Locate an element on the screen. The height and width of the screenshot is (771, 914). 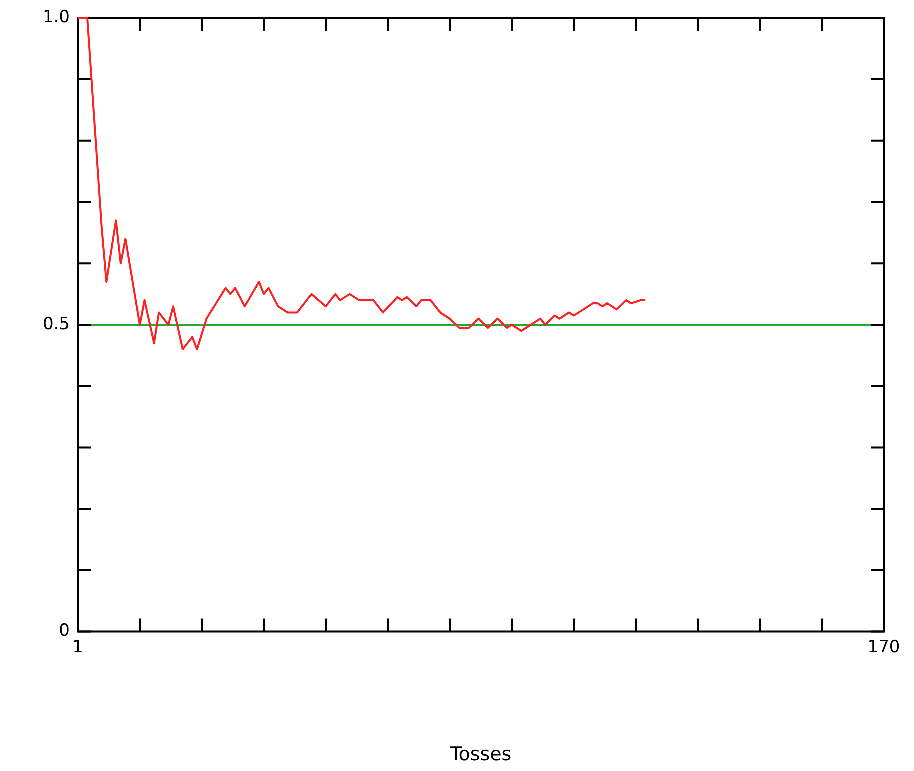
y-tick-label: 0.5 is located at coordinates (56, 324).